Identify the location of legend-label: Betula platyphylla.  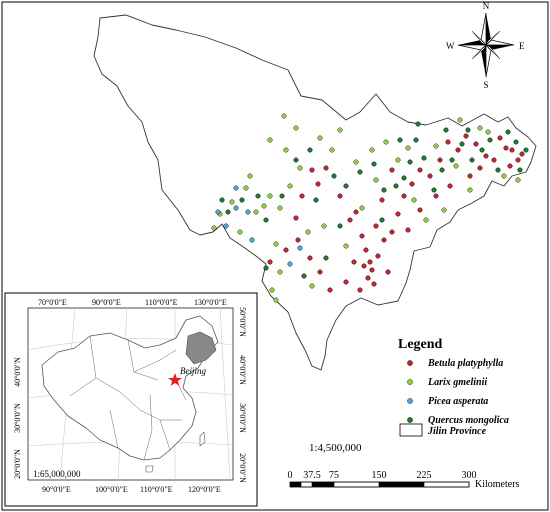
(465, 363).